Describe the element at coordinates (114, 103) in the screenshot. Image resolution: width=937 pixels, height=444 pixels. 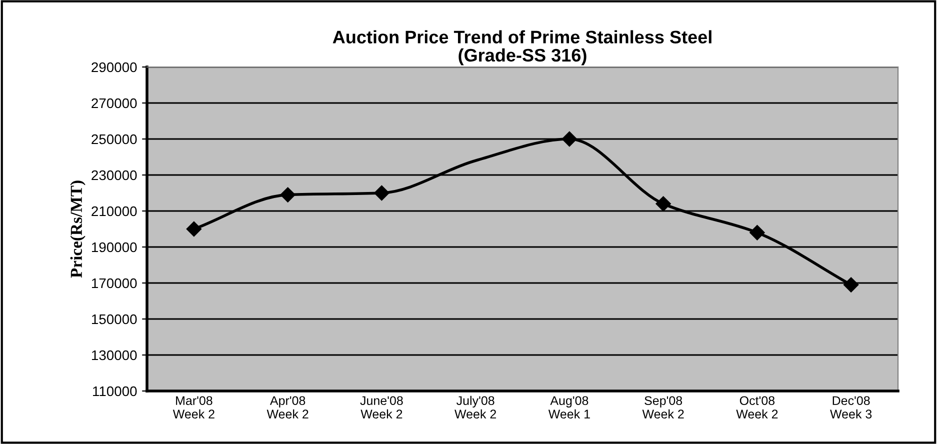
I see `y-tick-label: 270000` at that location.